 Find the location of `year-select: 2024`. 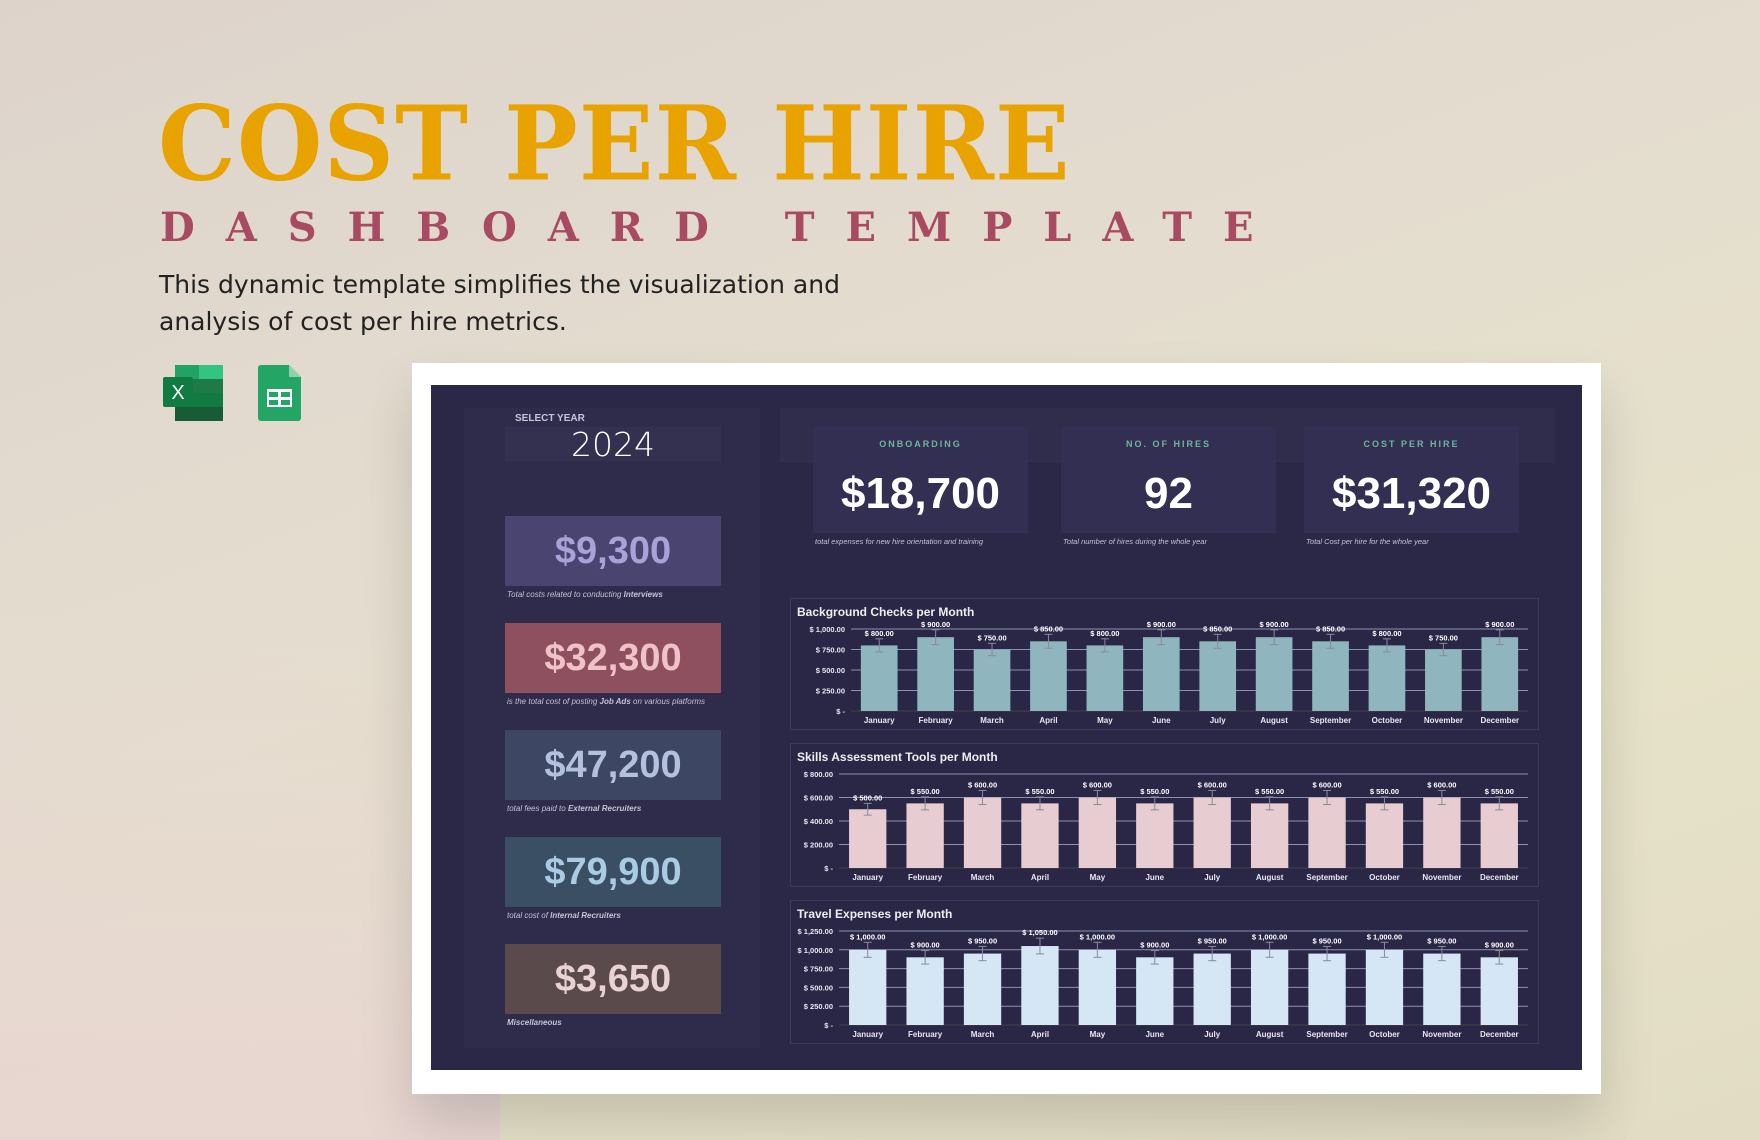

year-select: 2024 is located at coordinates (613, 445).